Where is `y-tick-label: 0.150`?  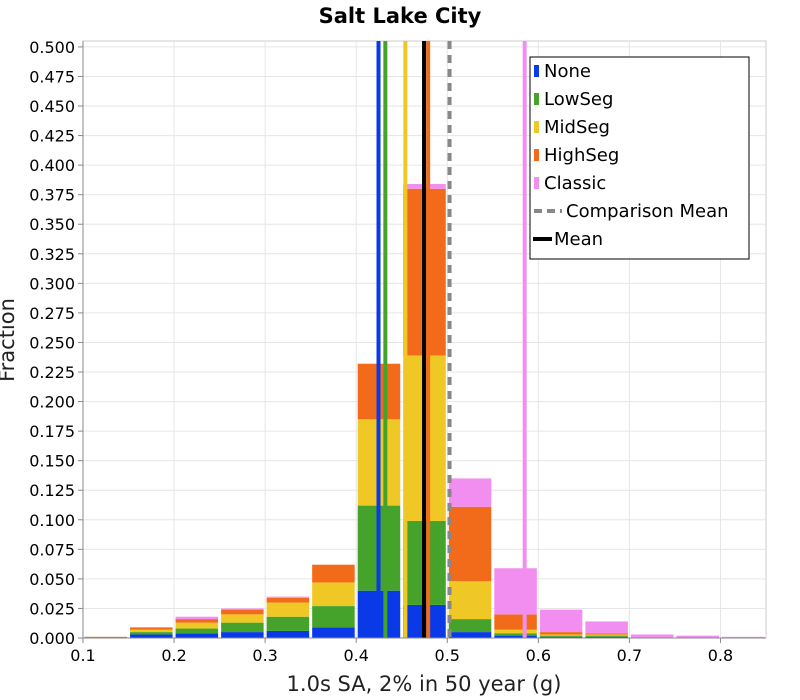 y-tick-label: 0.150 is located at coordinates (52, 461).